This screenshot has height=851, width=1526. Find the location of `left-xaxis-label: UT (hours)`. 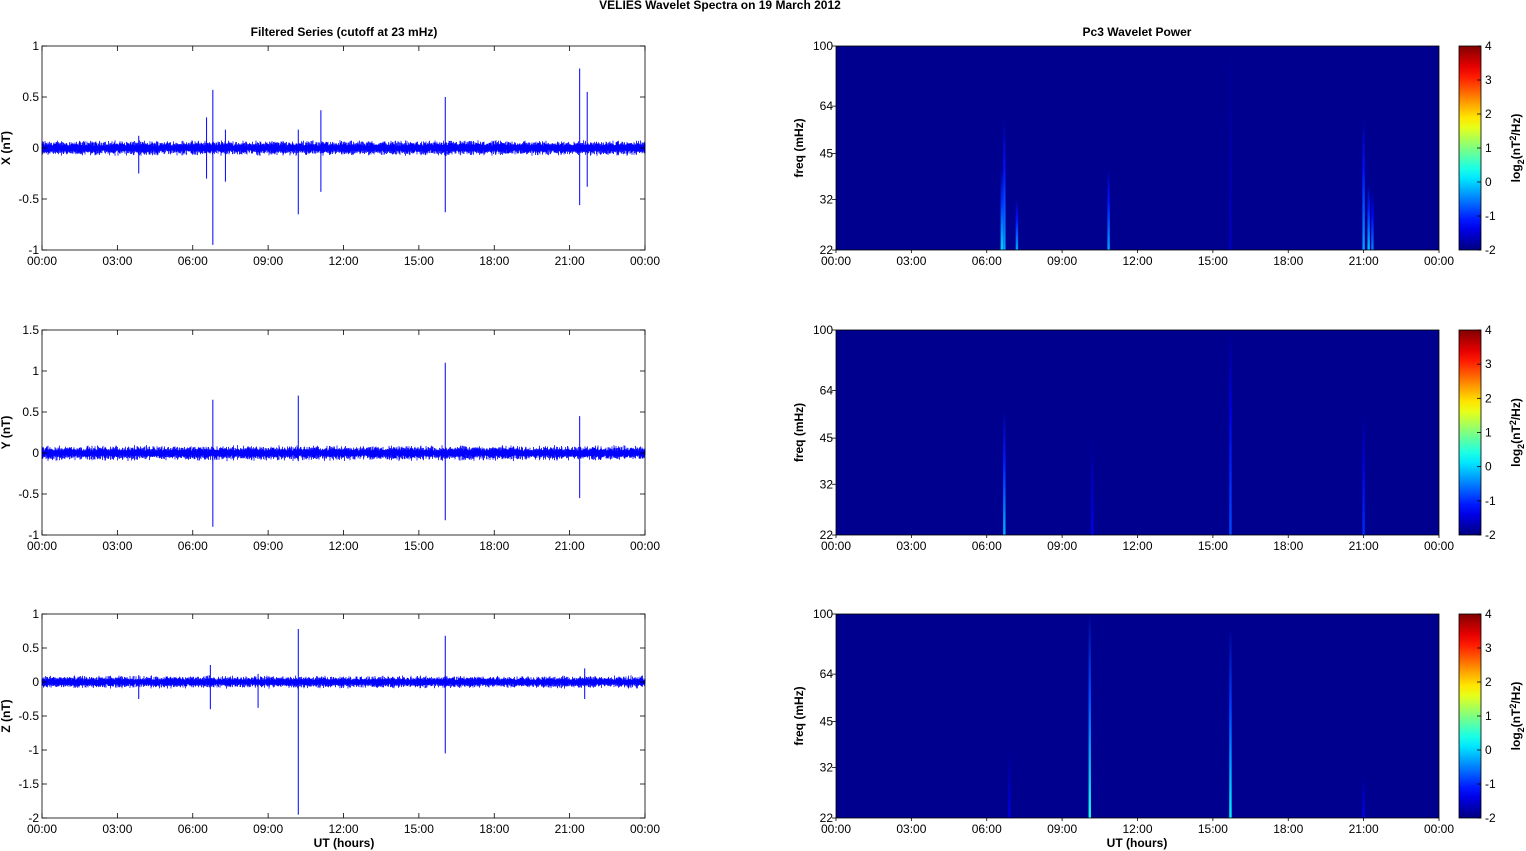

left-xaxis-label: UT (hours) is located at coordinates (344, 843).